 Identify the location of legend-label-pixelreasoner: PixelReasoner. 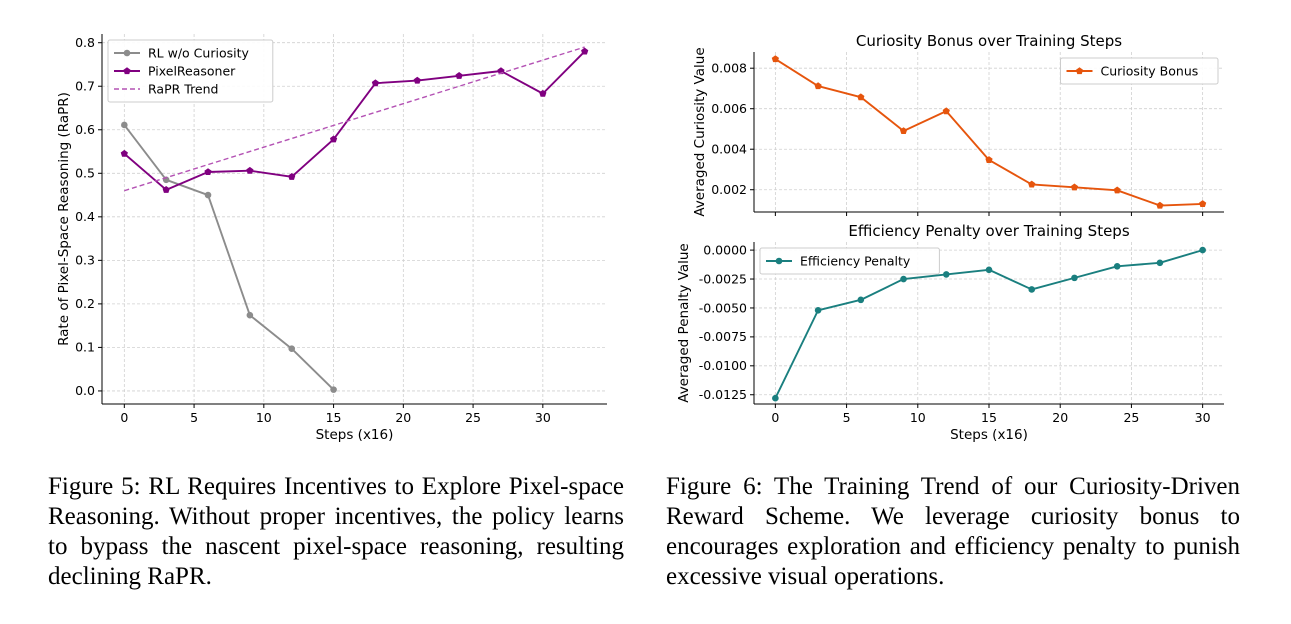
(192, 70).